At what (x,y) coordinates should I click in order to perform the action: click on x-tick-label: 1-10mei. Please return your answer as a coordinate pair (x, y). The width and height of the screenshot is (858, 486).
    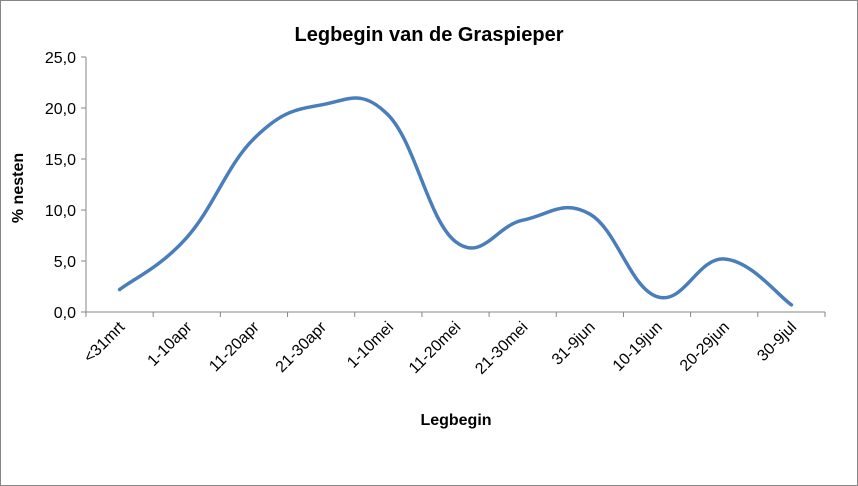
    Looking at the image, I should click on (370, 345).